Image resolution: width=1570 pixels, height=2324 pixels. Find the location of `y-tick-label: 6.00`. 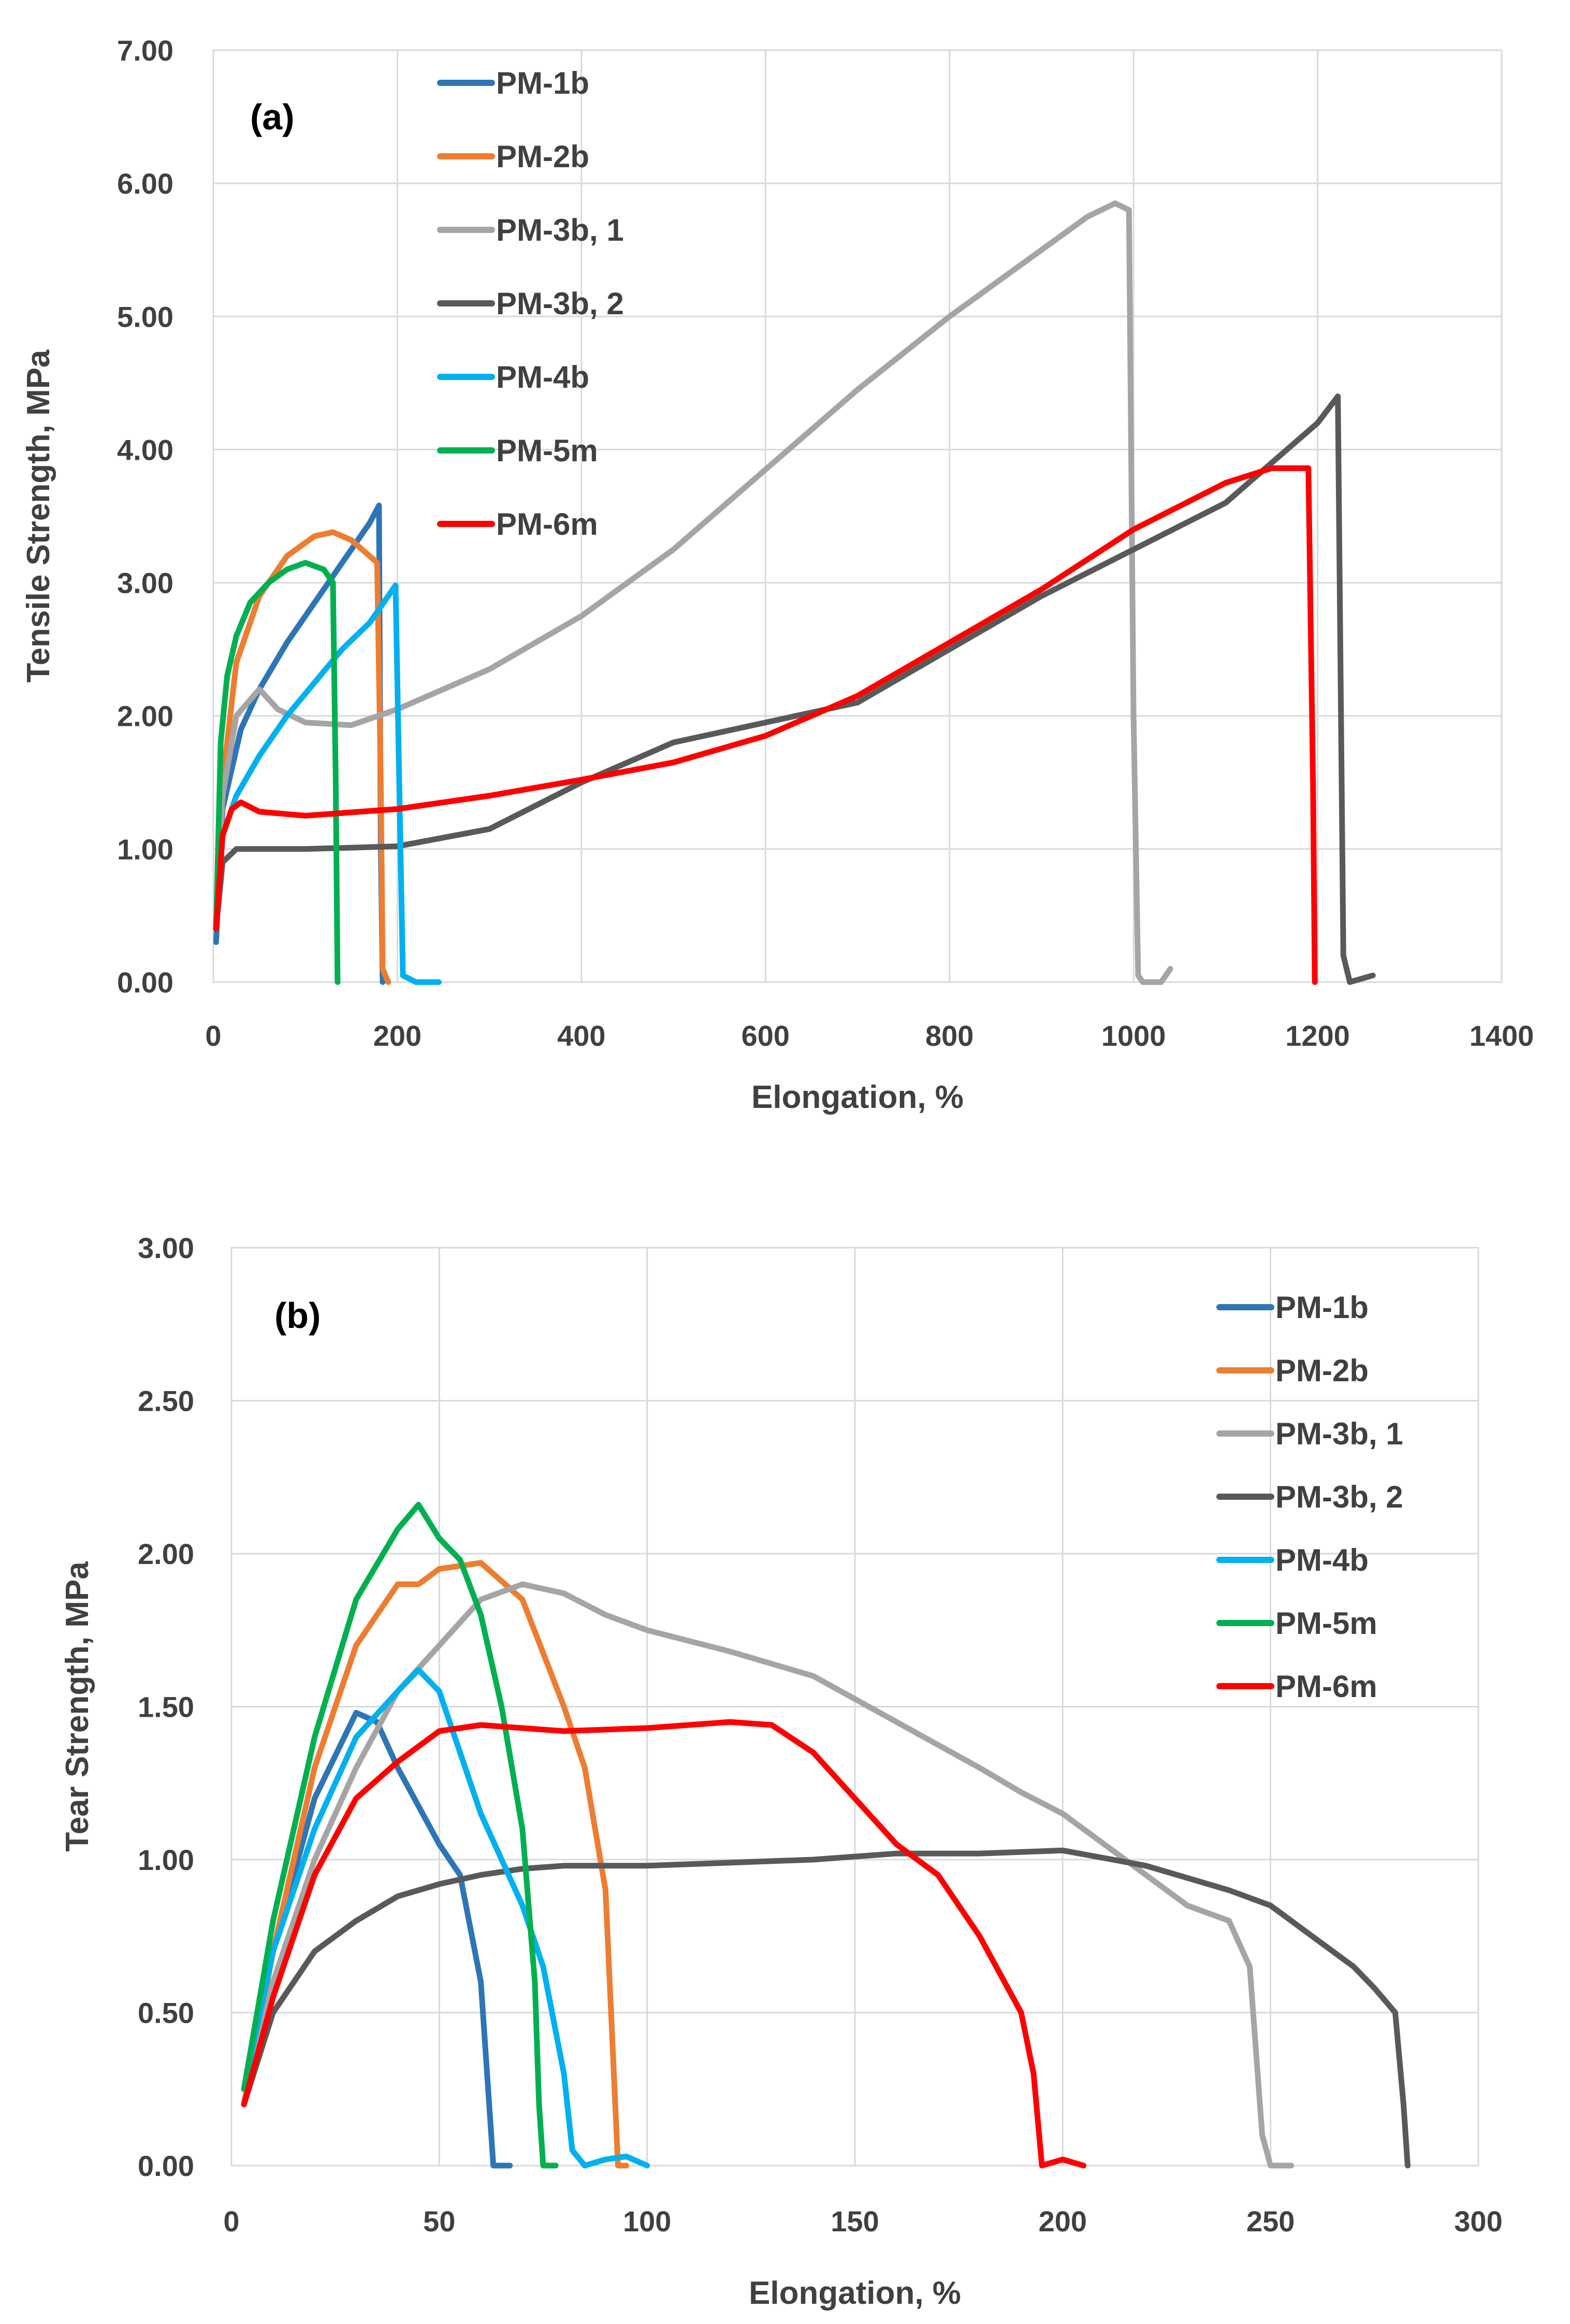

y-tick-label: 6.00 is located at coordinates (145, 184).